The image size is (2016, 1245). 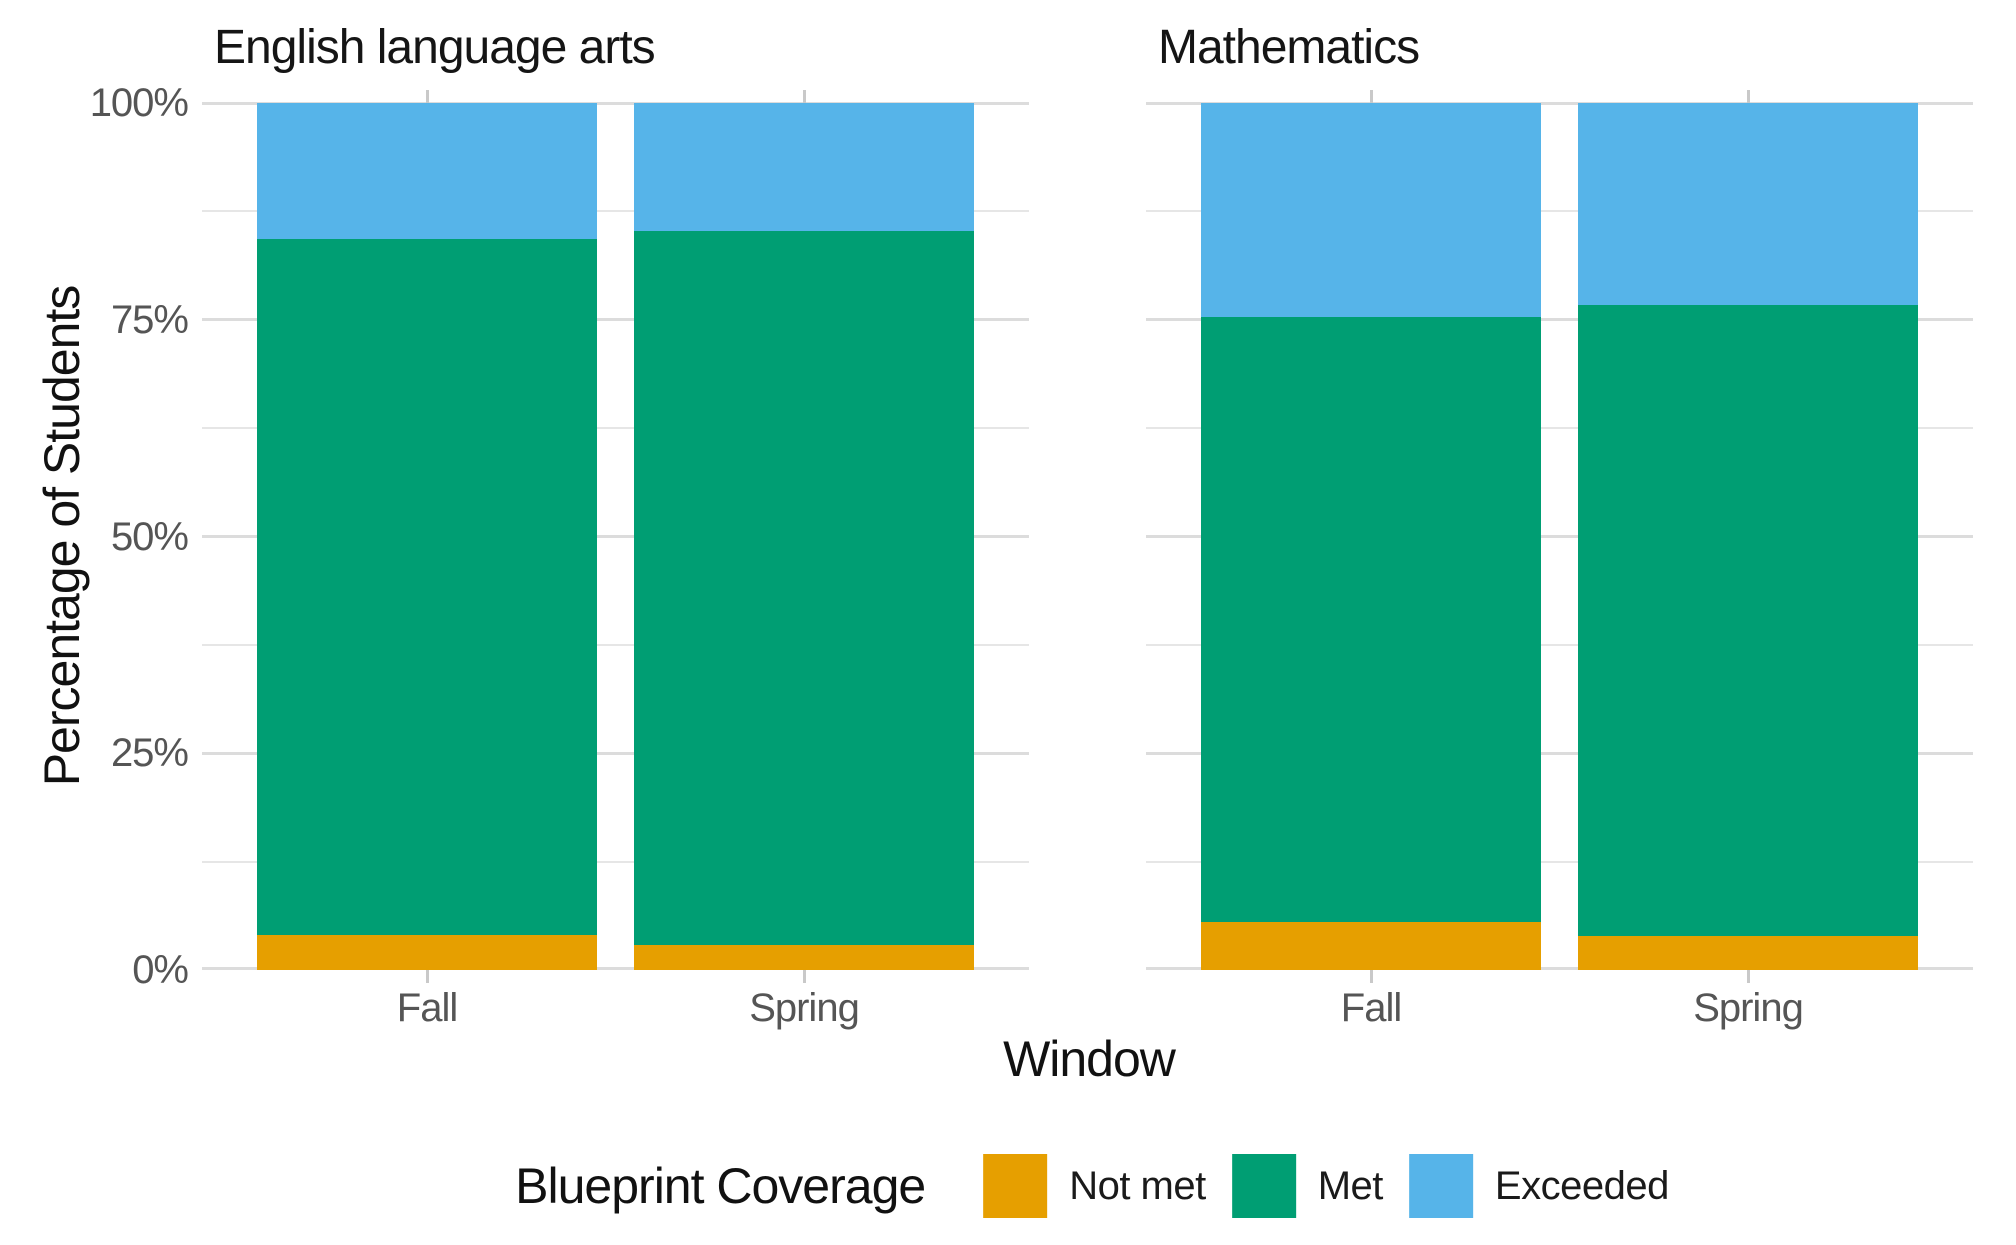 What do you see at coordinates (1289, 47) in the screenshot?
I see `facet-title-mathematics: Mathematics` at bounding box center [1289, 47].